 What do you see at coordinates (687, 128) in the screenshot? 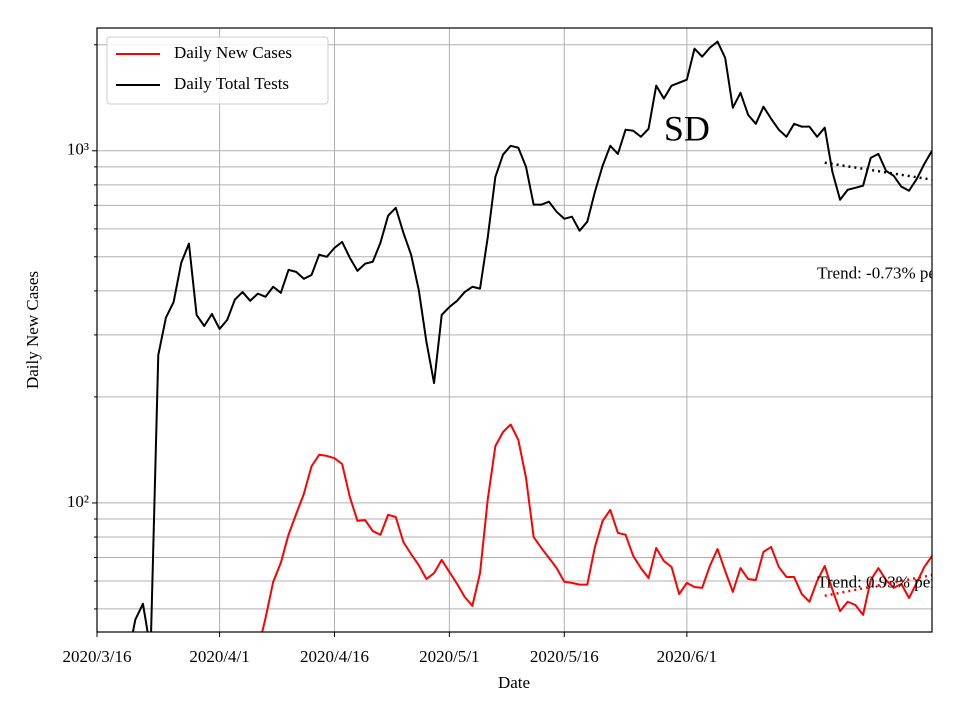
I see `annotation: SD` at bounding box center [687, 128].